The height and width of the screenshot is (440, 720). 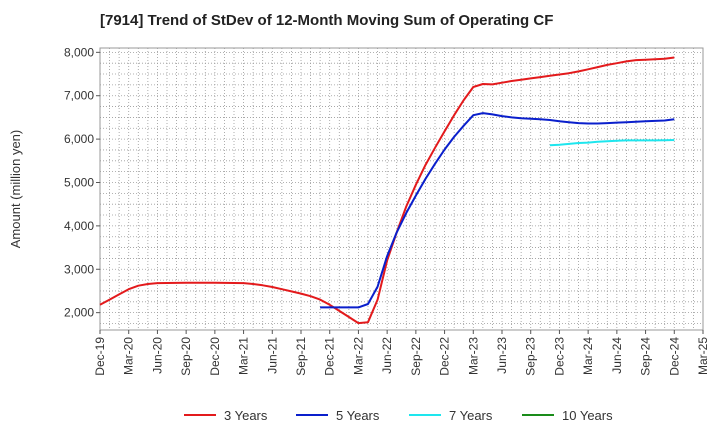 What do you see at coordinates (272, 355) in the screenshot?
I see `x-tick-label: Jun-21` at bounding box center [272, 355].